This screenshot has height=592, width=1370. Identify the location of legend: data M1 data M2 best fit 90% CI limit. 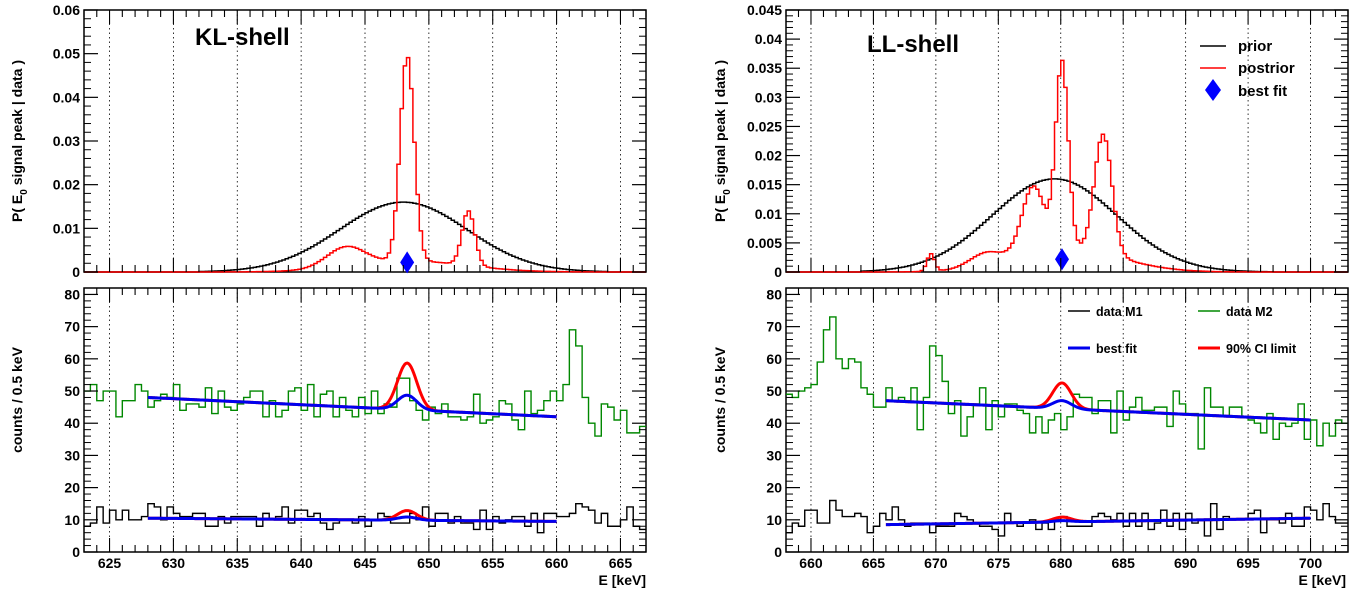
(1182, 330).